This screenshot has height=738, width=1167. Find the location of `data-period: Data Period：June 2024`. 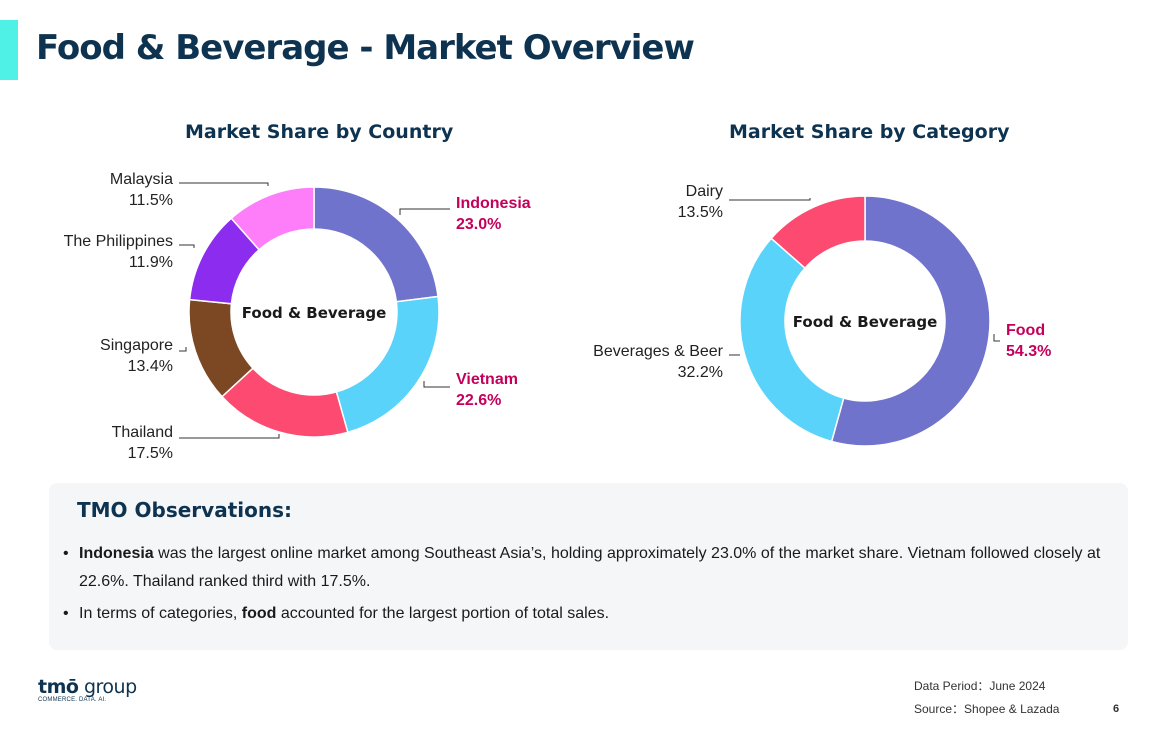

data-period: Data Period：June 2024 is located at coordinates (980, 686).